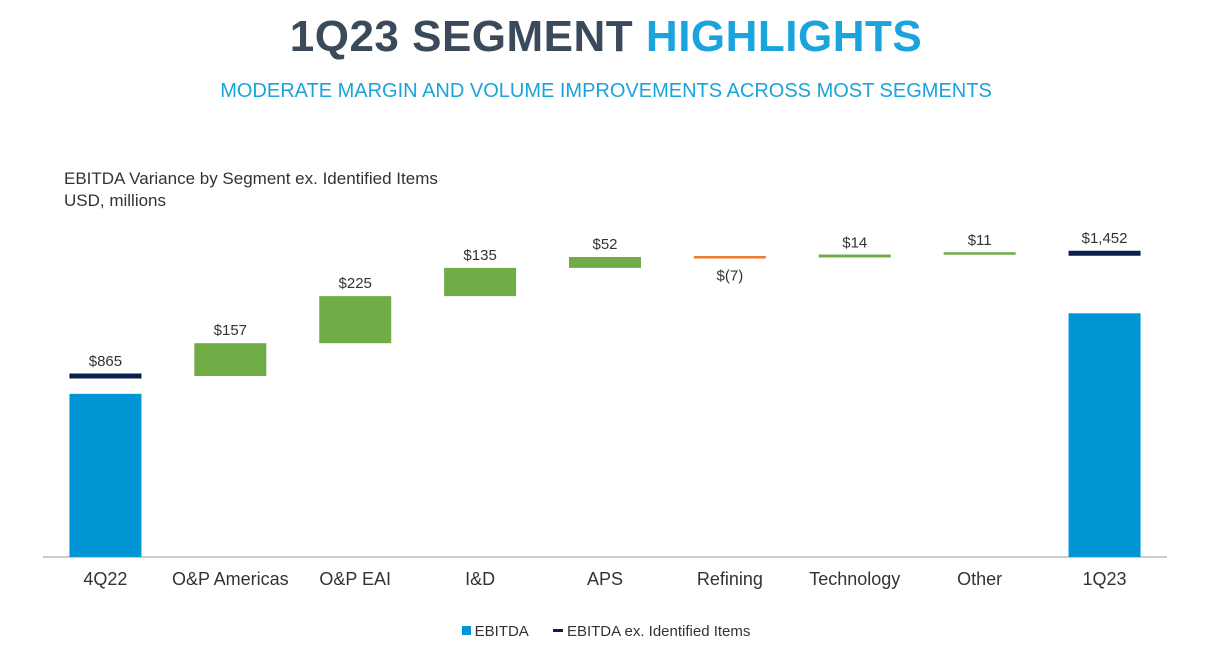 This screenshot has height=662, width=1212. What do you see at coordinates (658, 631) in the screenshot?
I see `legend-label-ebitda-ex: EBITDA ex. Identified Items` at bounding box center [658, 631].